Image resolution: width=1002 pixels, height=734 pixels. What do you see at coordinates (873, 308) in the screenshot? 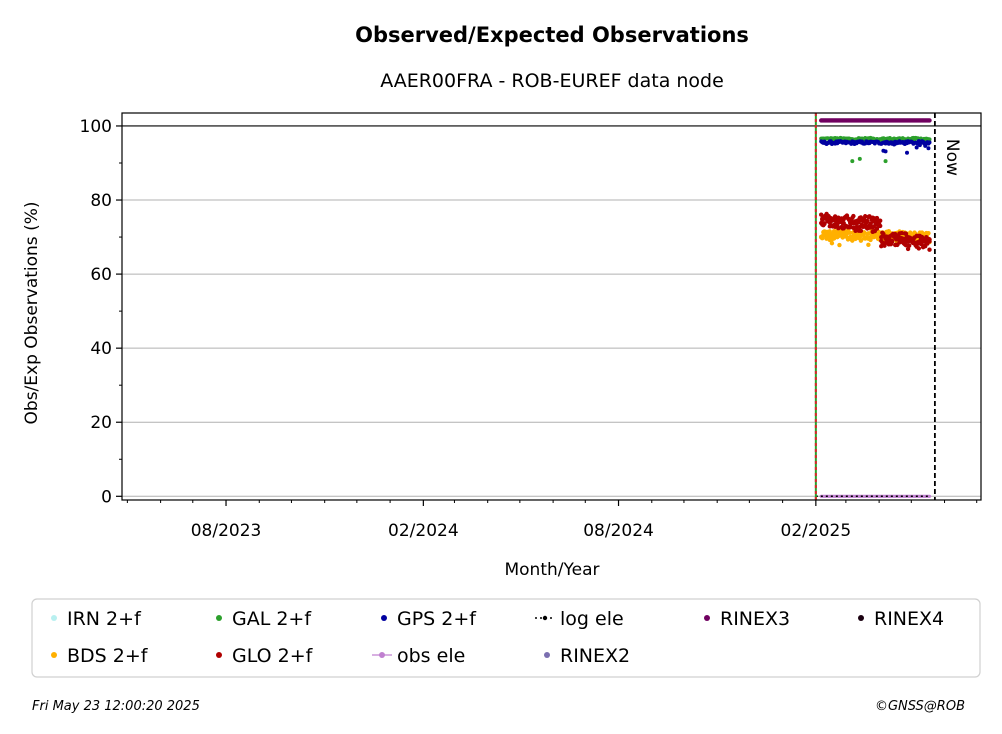
I see `series-layer` at bounding box center [873, 308].